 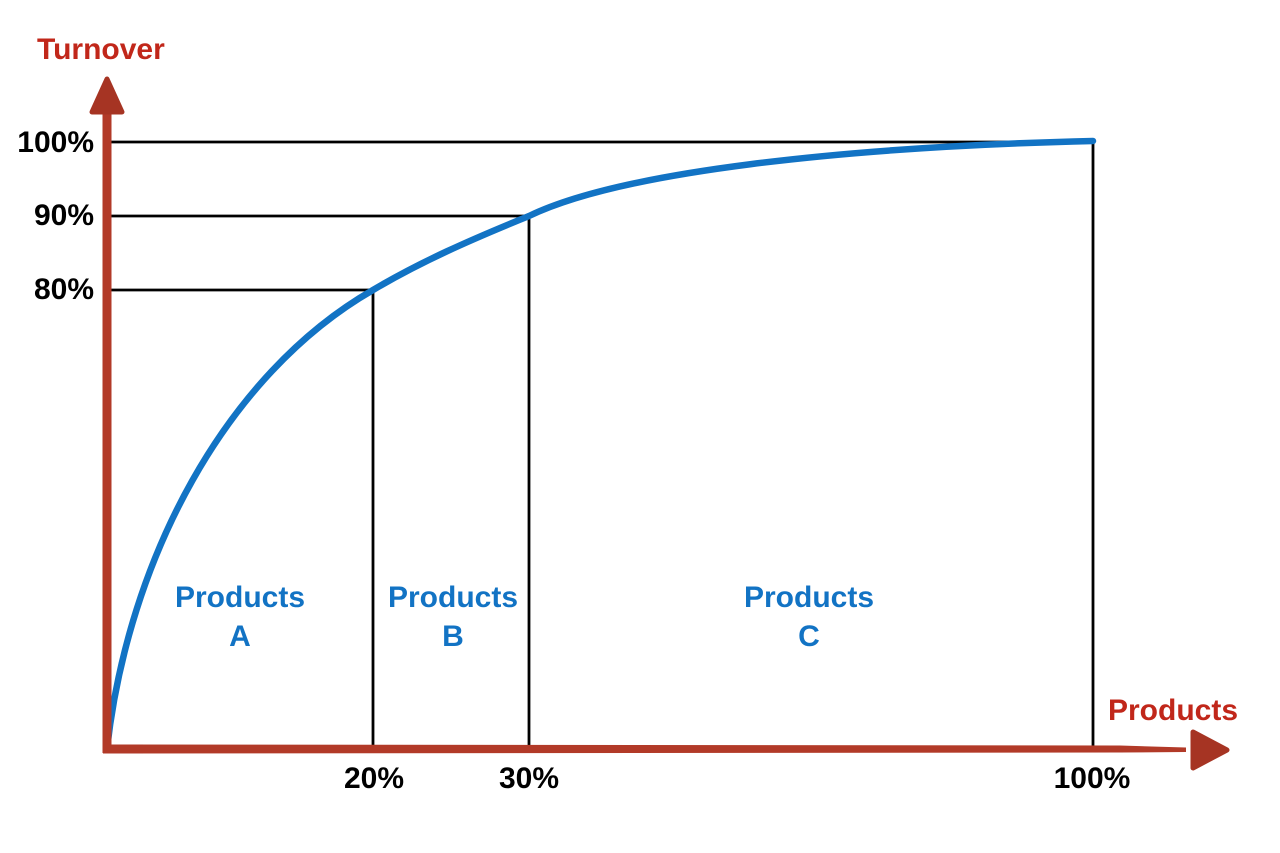 What do you see at coordinates (529, 778) in the screenshot?
I see `x-tick-30: 30%` at bounding box center [529, 778].